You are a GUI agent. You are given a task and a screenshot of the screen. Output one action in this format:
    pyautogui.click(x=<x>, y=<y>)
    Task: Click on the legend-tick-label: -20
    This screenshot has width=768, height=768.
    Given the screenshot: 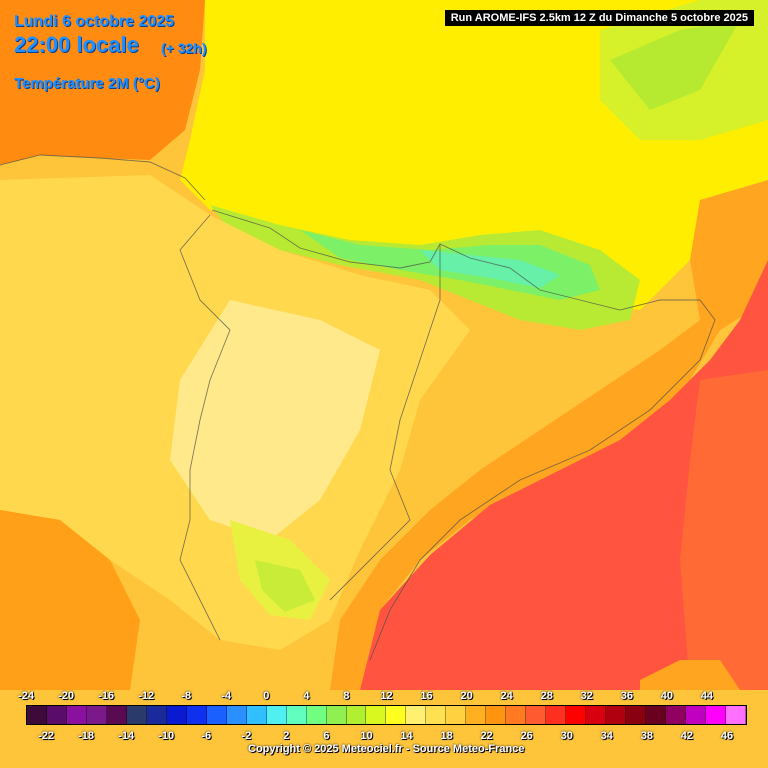 What is the action you would take?
    pyautogui.click(x=66, y=696)
    